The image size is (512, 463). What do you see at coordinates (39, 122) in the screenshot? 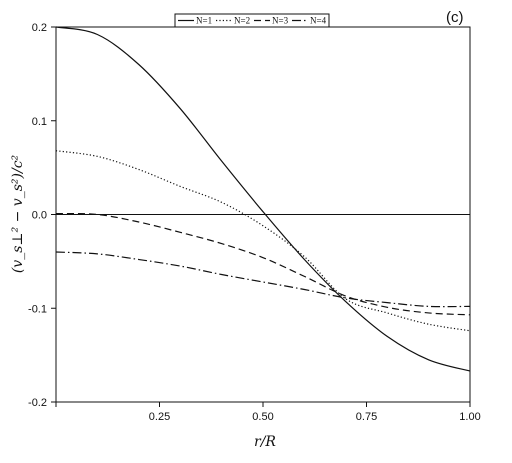
I see `y-tick-label: 0.1` at bounding box center [39, 122].